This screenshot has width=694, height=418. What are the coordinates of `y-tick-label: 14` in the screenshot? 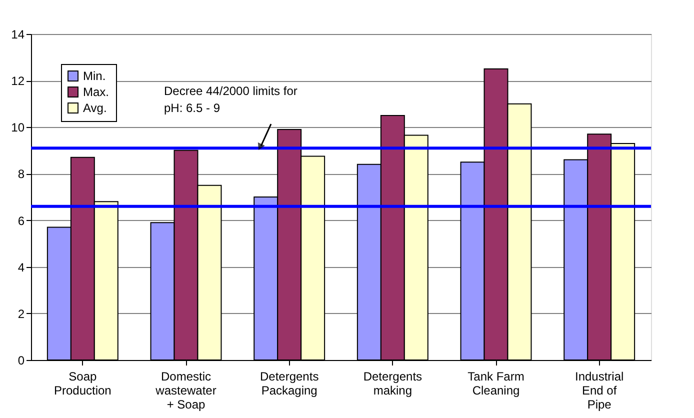 It's located at (18, 35).